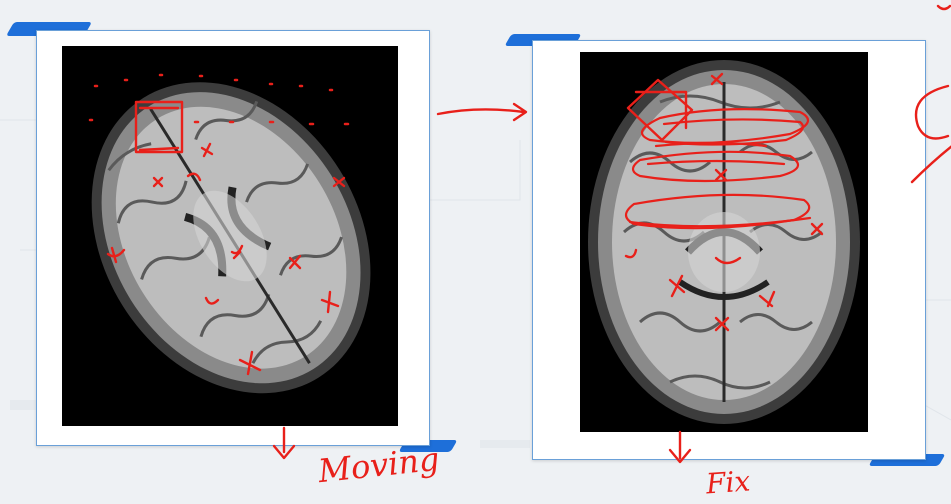 This screenshot has width=951, height=504. Describe the element at coordinates (728, 482) in the screenshot. I see `fixed-label: Fix` at that location.